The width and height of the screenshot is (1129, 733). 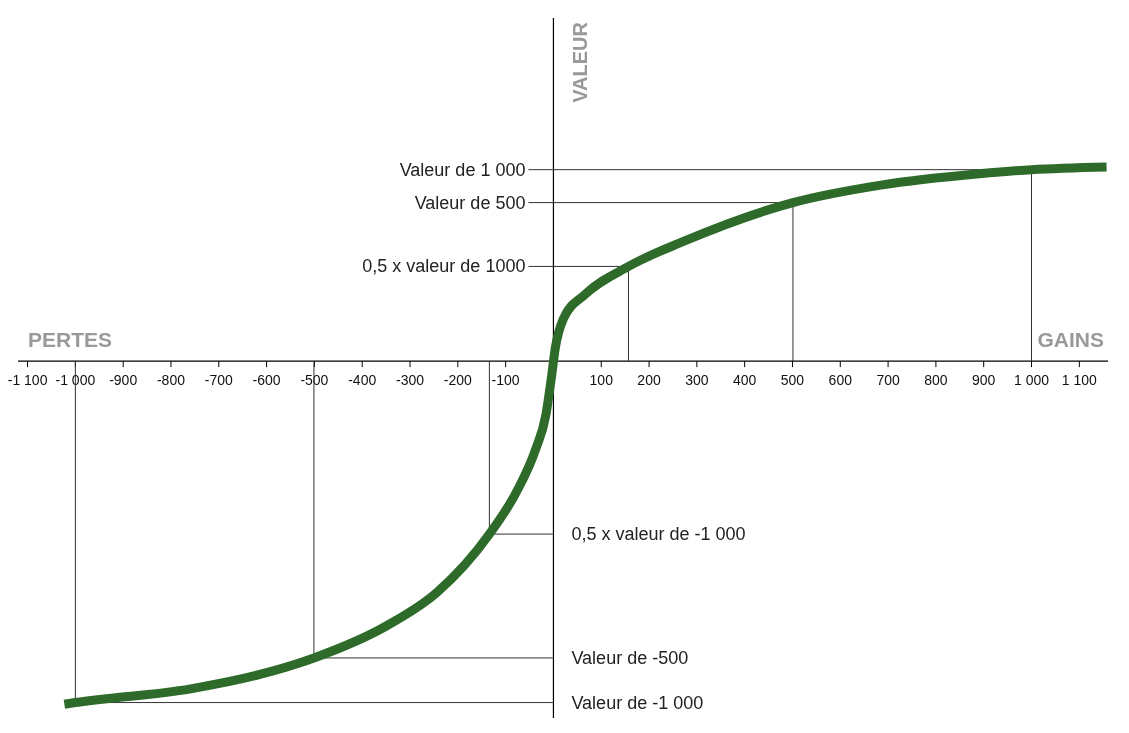 What do you see at coordinates (792, 380) in the screenshot?
I see `x-tick-label: 500` at bounding box center [792, 380].